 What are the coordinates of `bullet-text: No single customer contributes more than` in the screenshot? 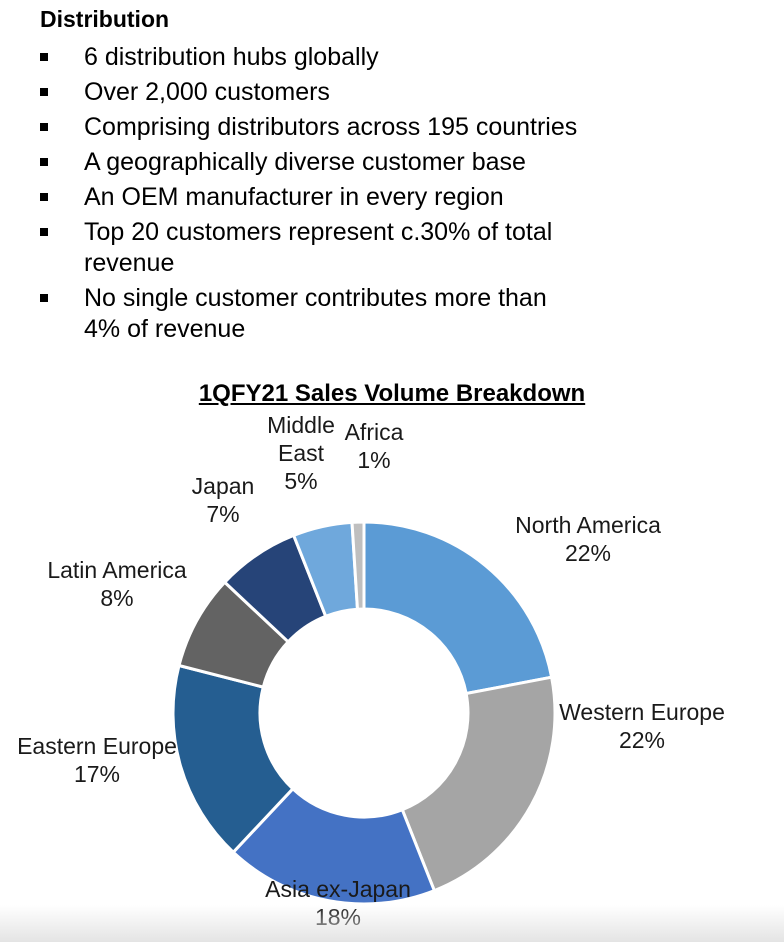 It's located at (315, 298).